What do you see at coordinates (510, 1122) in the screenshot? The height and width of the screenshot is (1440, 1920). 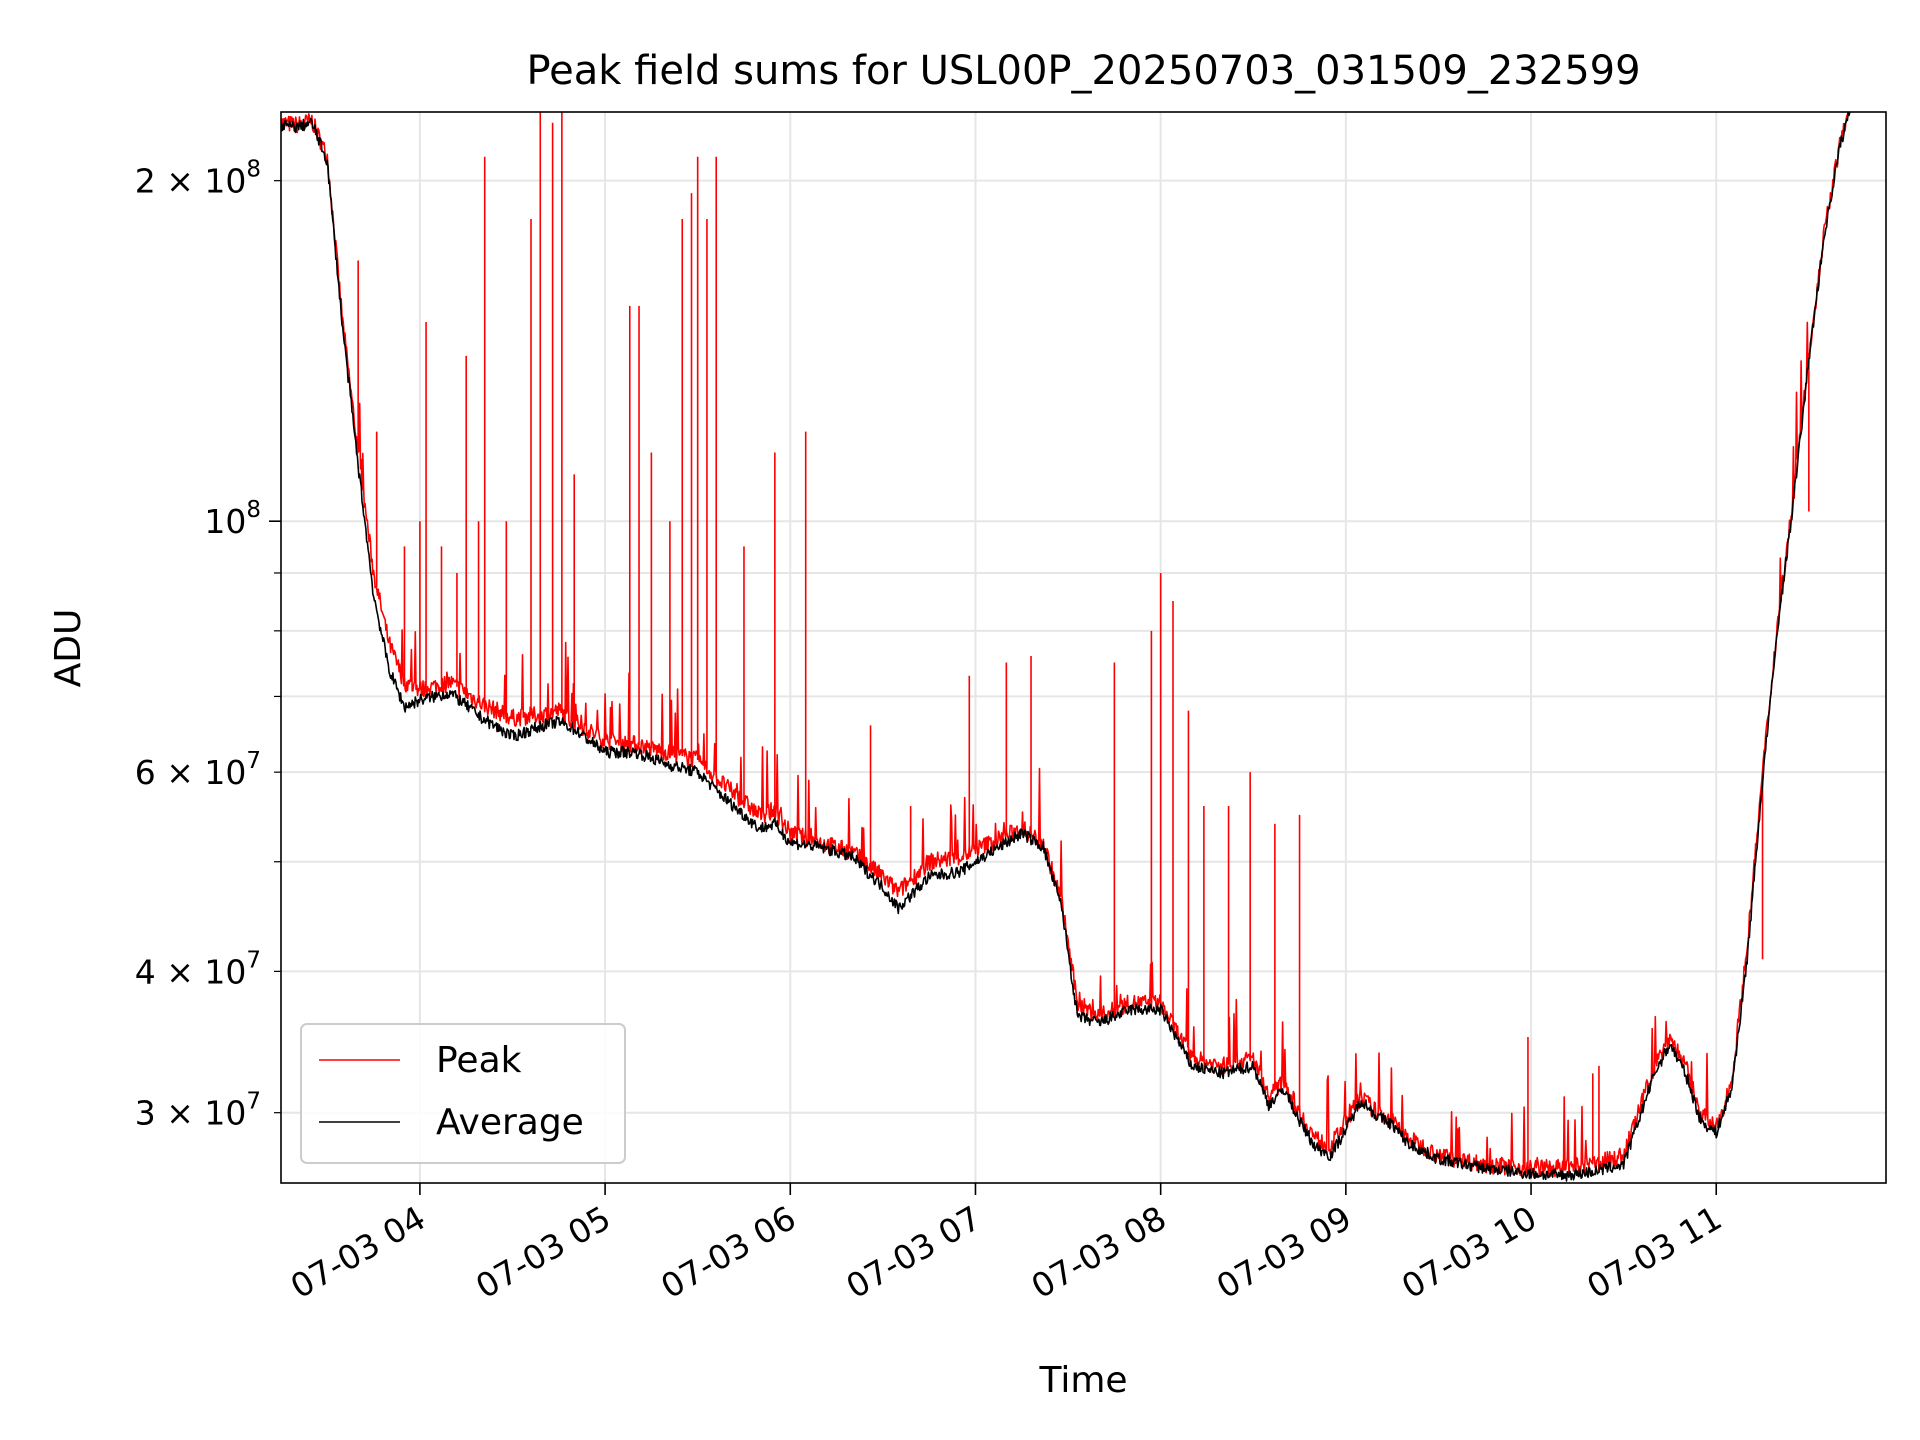 I see `legend-label-average: Average` at bounding box center [510, 1122].